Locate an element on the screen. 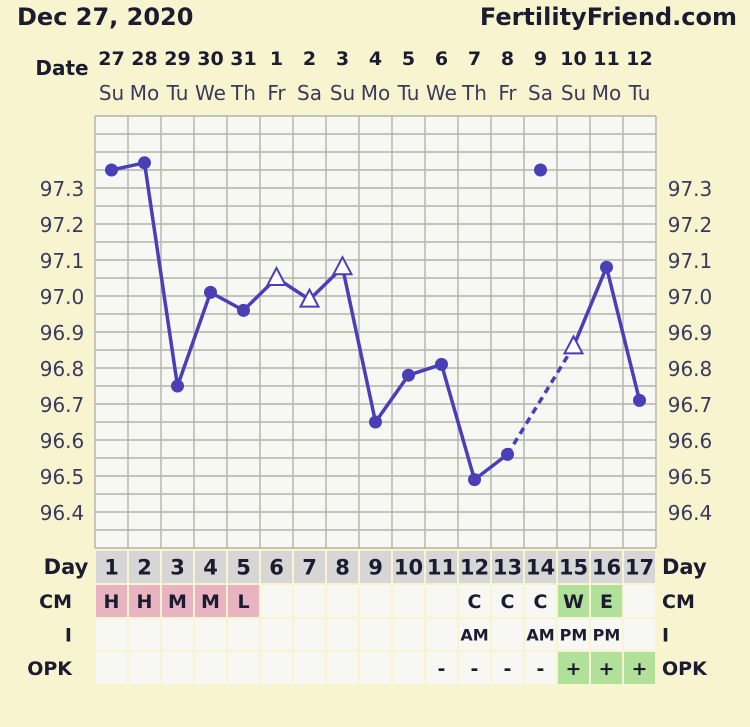 The height and width of the screenshot is (727, 750). i-value: AM is located at coordinates (474, 634).